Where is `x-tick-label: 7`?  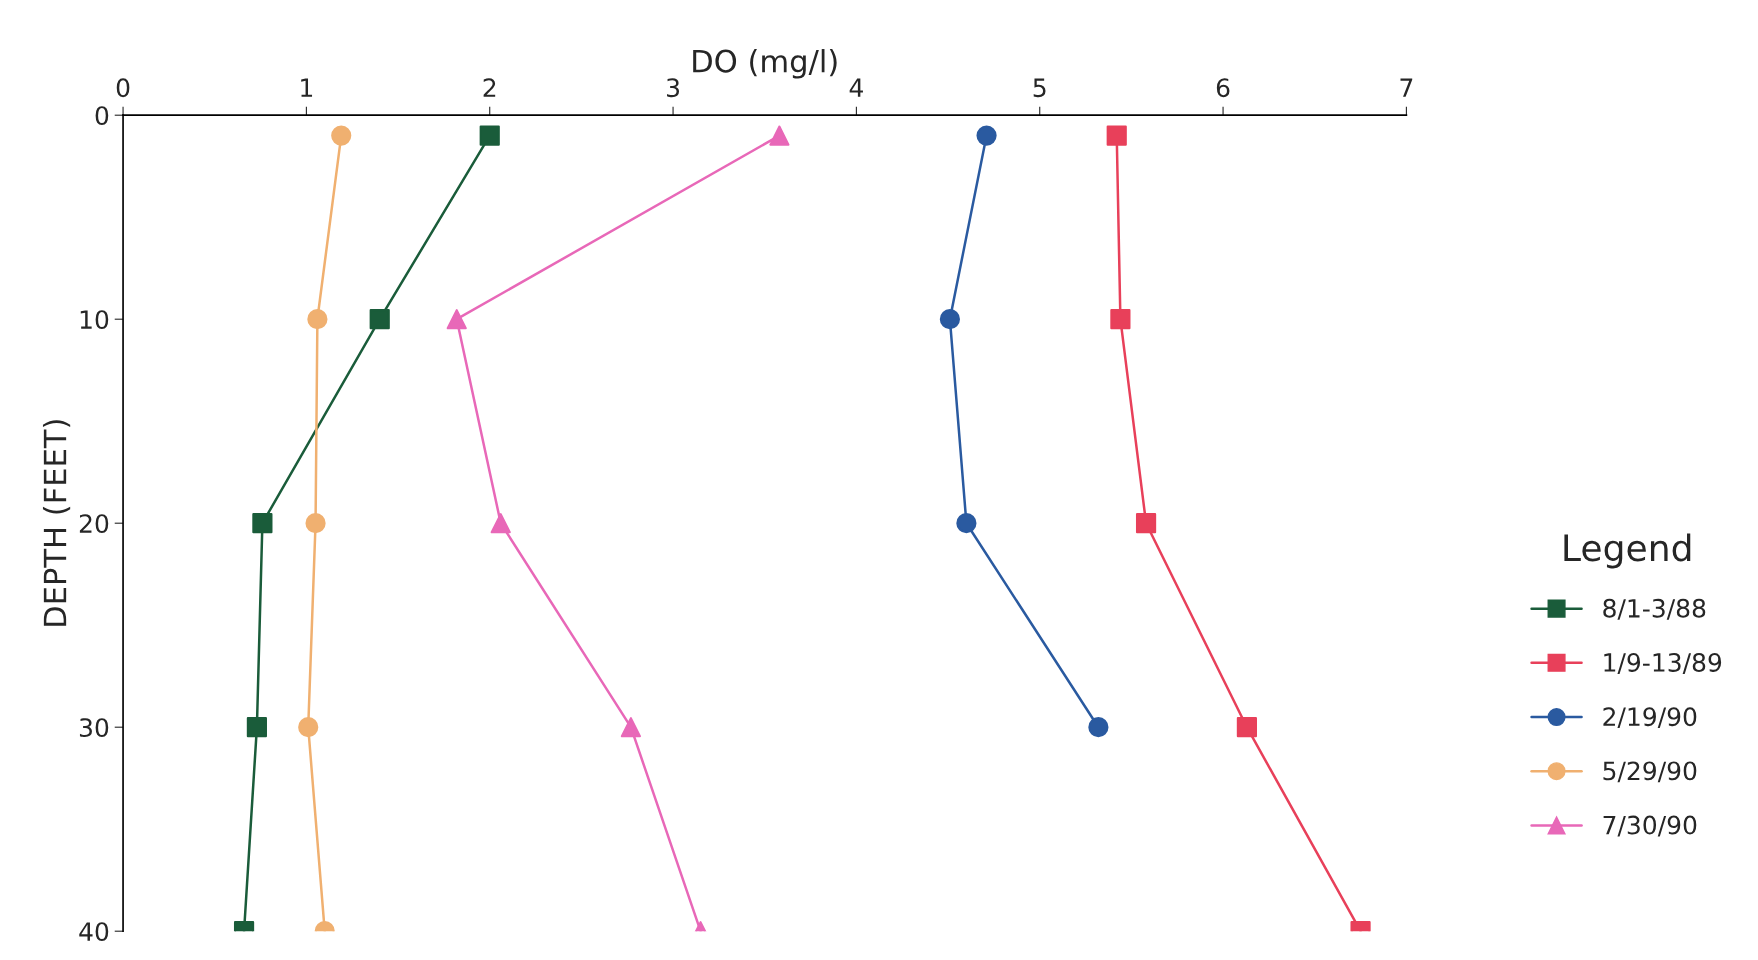
x-tick-label: 7 is located at coordinates (1406, 87).